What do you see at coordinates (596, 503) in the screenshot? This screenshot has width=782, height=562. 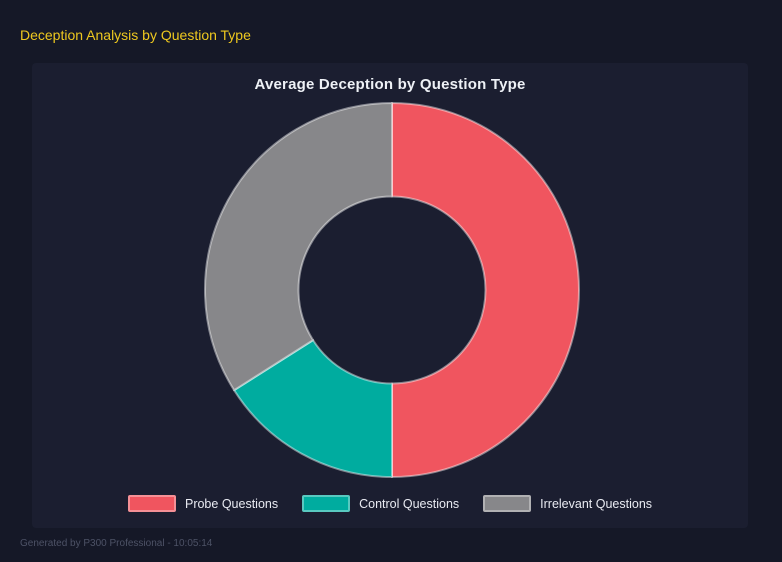 I see `legend-label: Irrelevant Questions` at bounding box center [596, 503].